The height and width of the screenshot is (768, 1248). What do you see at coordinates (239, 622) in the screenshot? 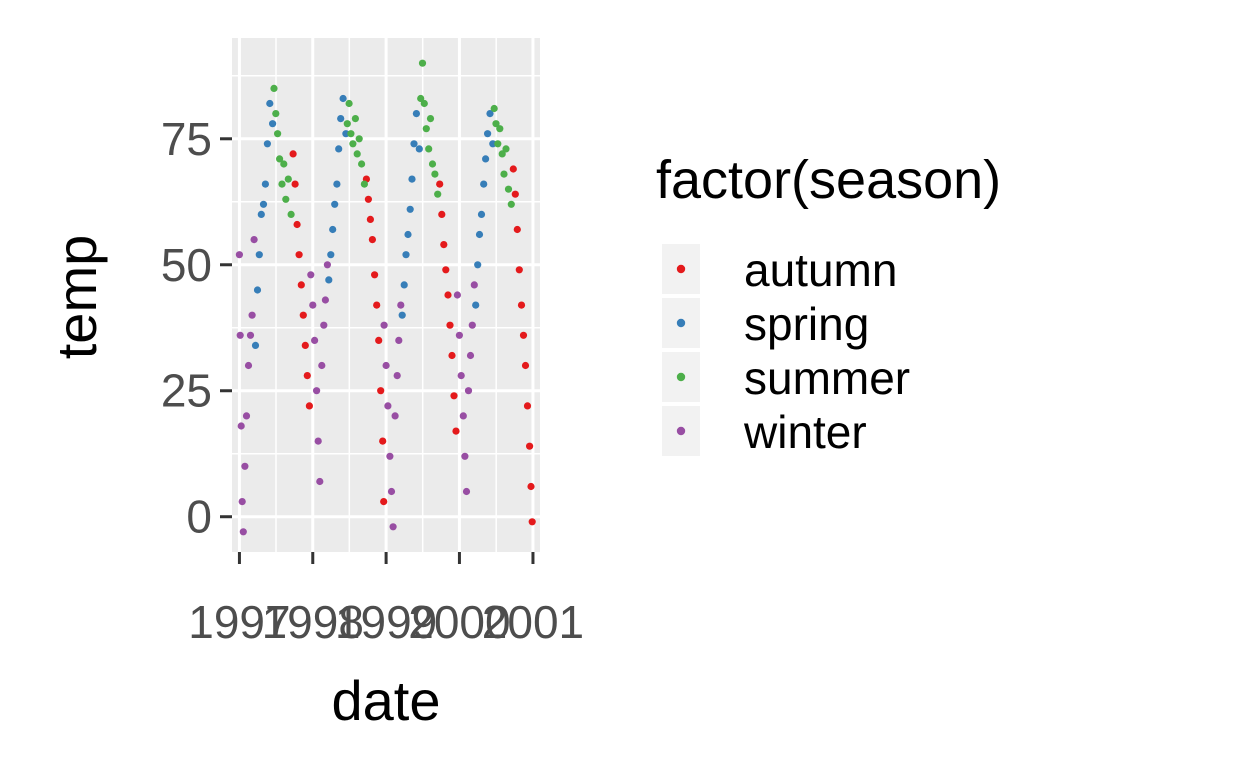
I see `x-tick-label: 1997` at bounding box center [239, 622].